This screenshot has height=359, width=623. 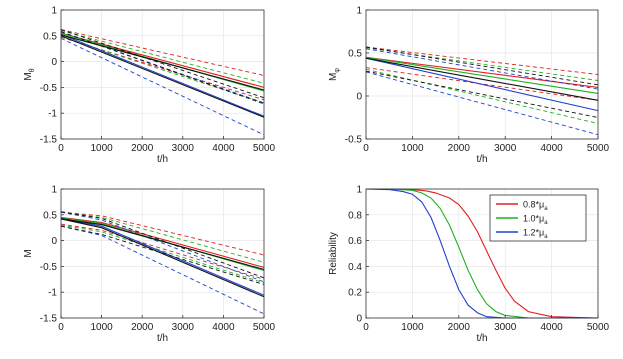 What do you see at coordinates (333, 253) in the screenshot?
I see `y-axis-label: Reliability` at bounding box center [333, 253].